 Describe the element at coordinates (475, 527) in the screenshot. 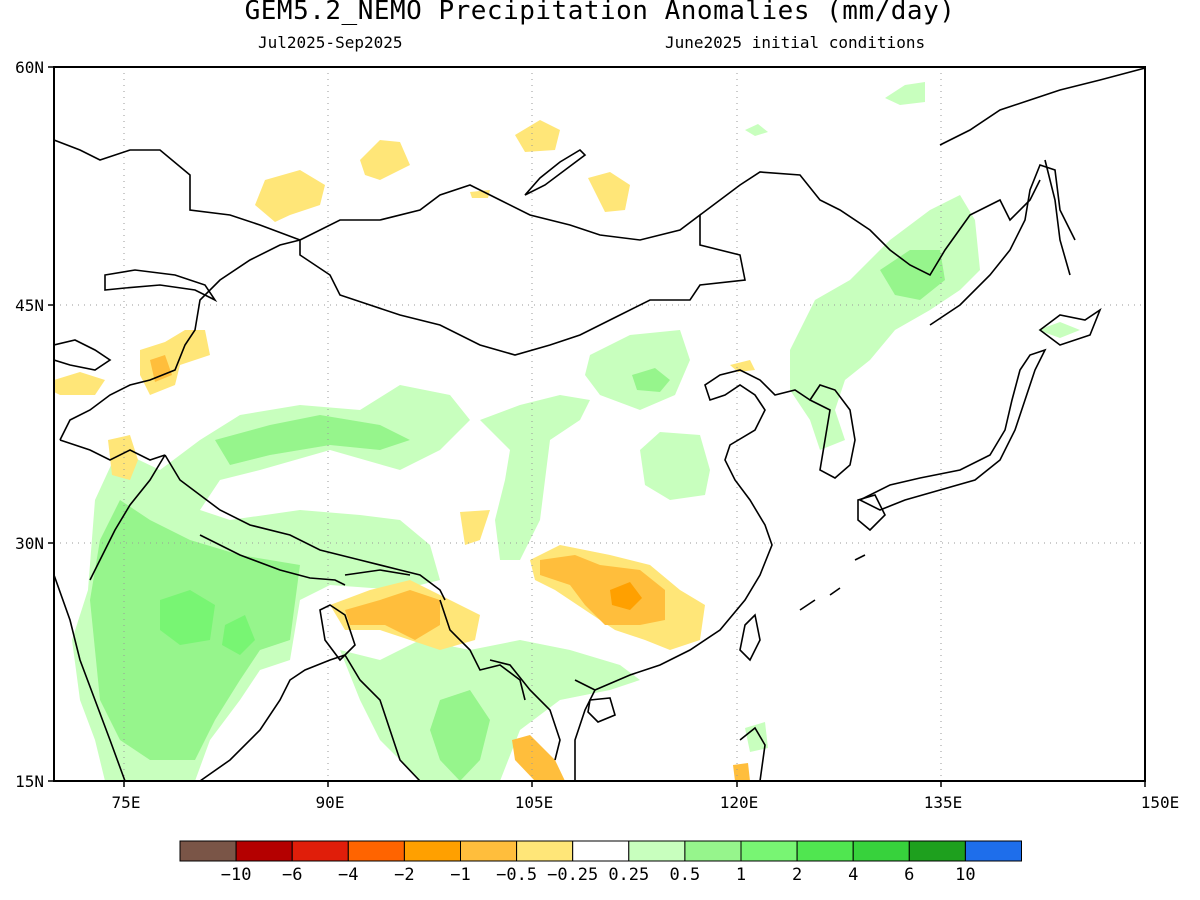

I see `dry-anomaly-sichuan` at that location.